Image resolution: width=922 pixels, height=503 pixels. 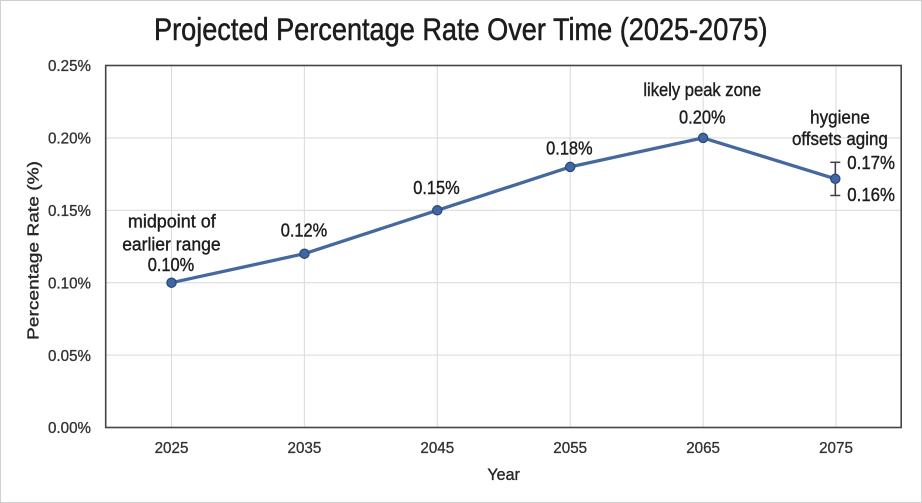 What do you see at coordinates (172, 221) in the screenshot?
I see `svg-text: midpoint of` at bounding box center [172, 221].